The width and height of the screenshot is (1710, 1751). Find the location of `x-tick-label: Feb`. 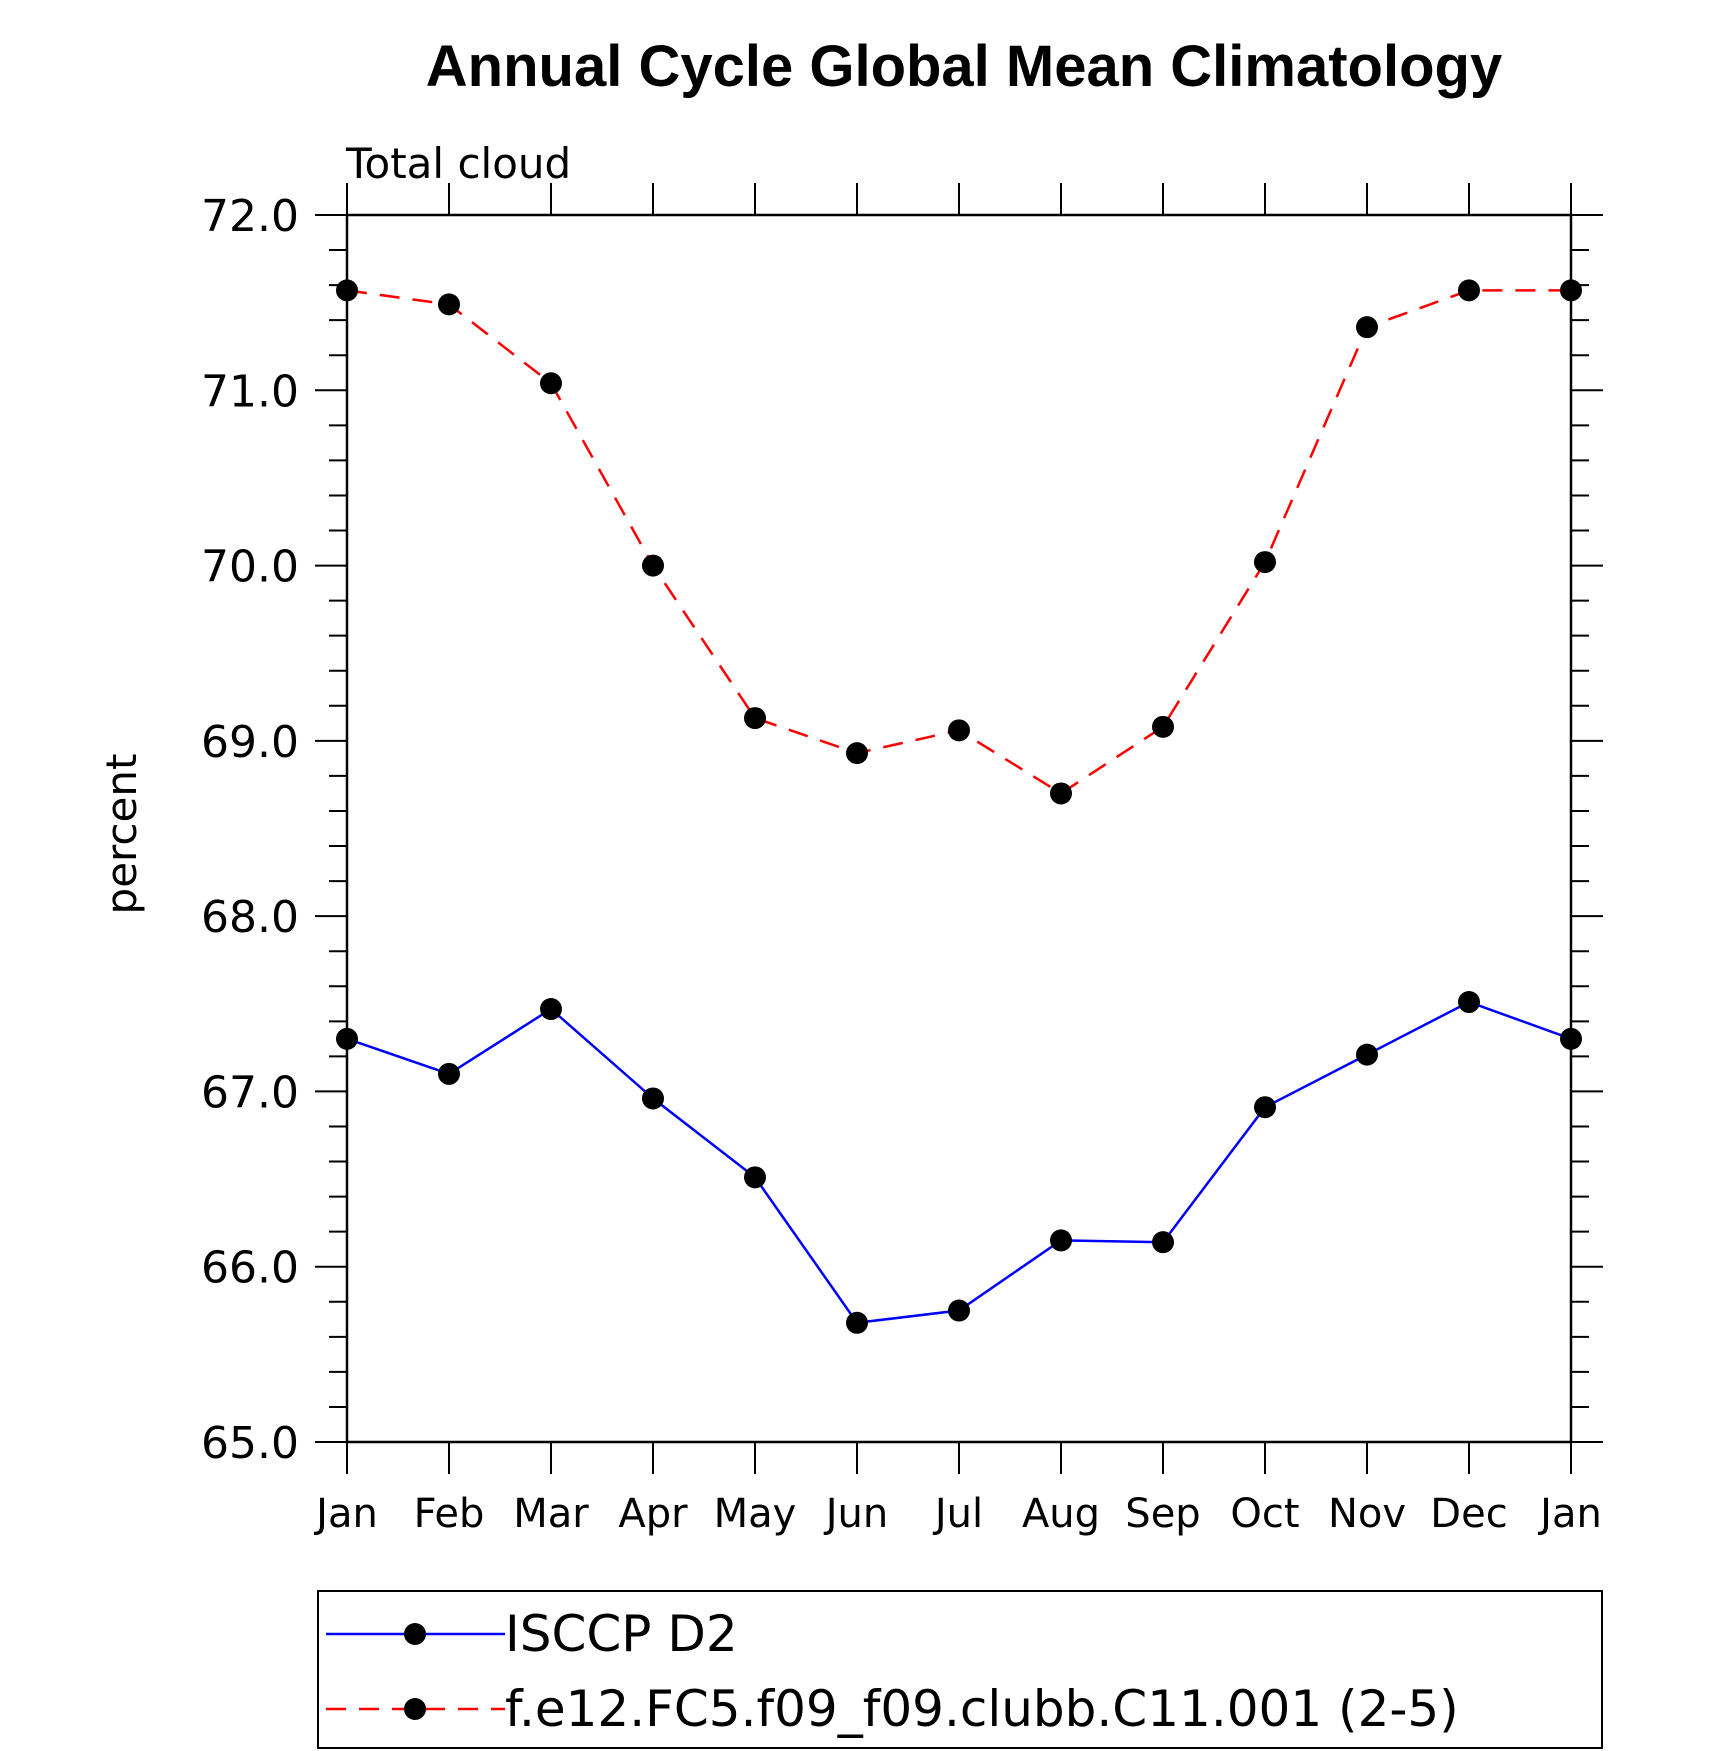

x-tick-label: Feb is located at coordinates (449, 1514).